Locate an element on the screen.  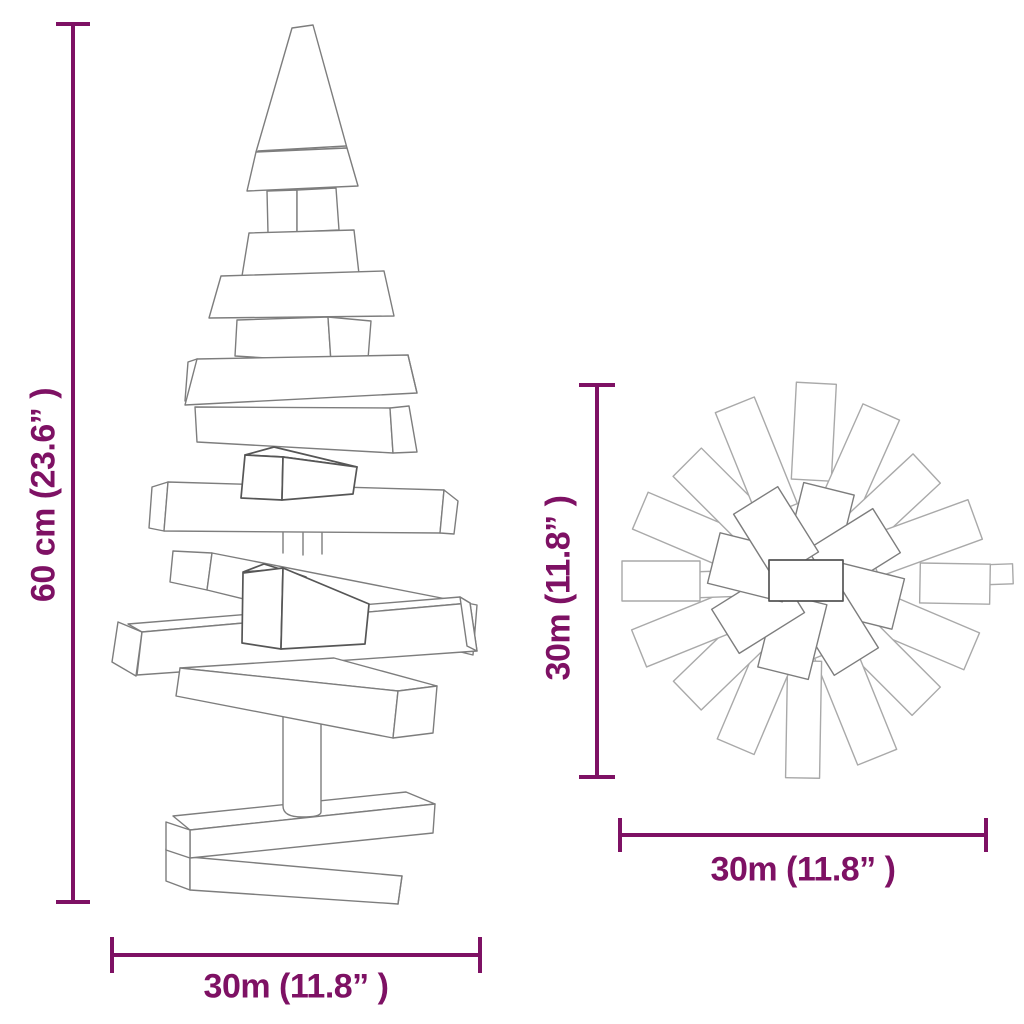
tree-cone-skirt is located at coordinates (302, 169).